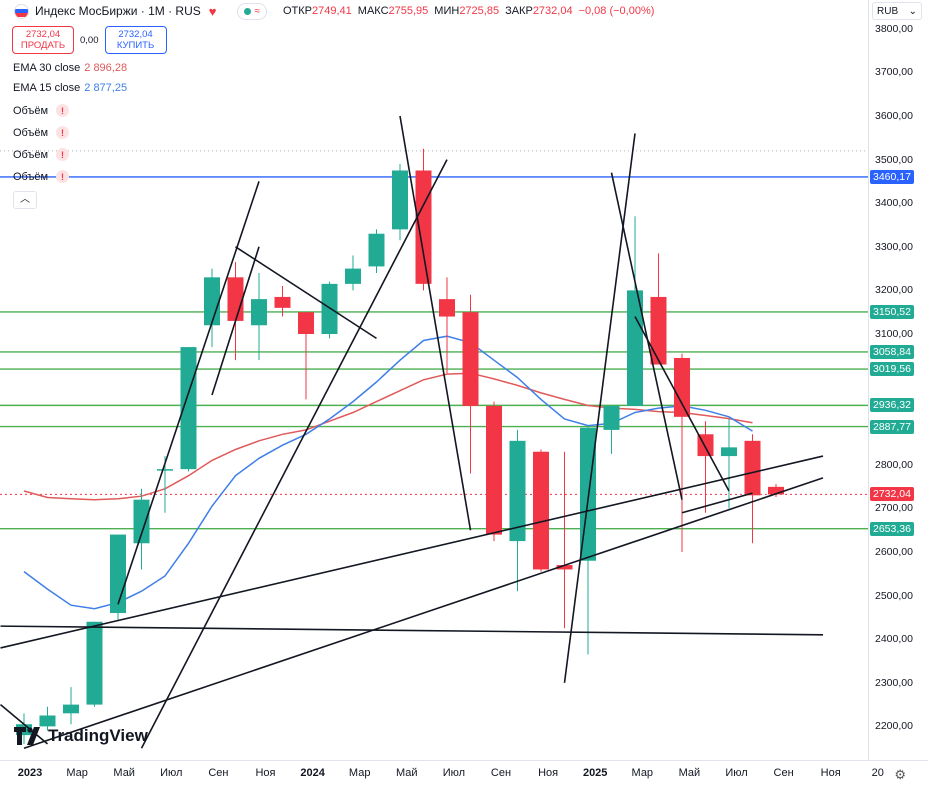 This screenshot has height=792, width=928. I want to click on market-status-pill: ≈, so click(251, 11).